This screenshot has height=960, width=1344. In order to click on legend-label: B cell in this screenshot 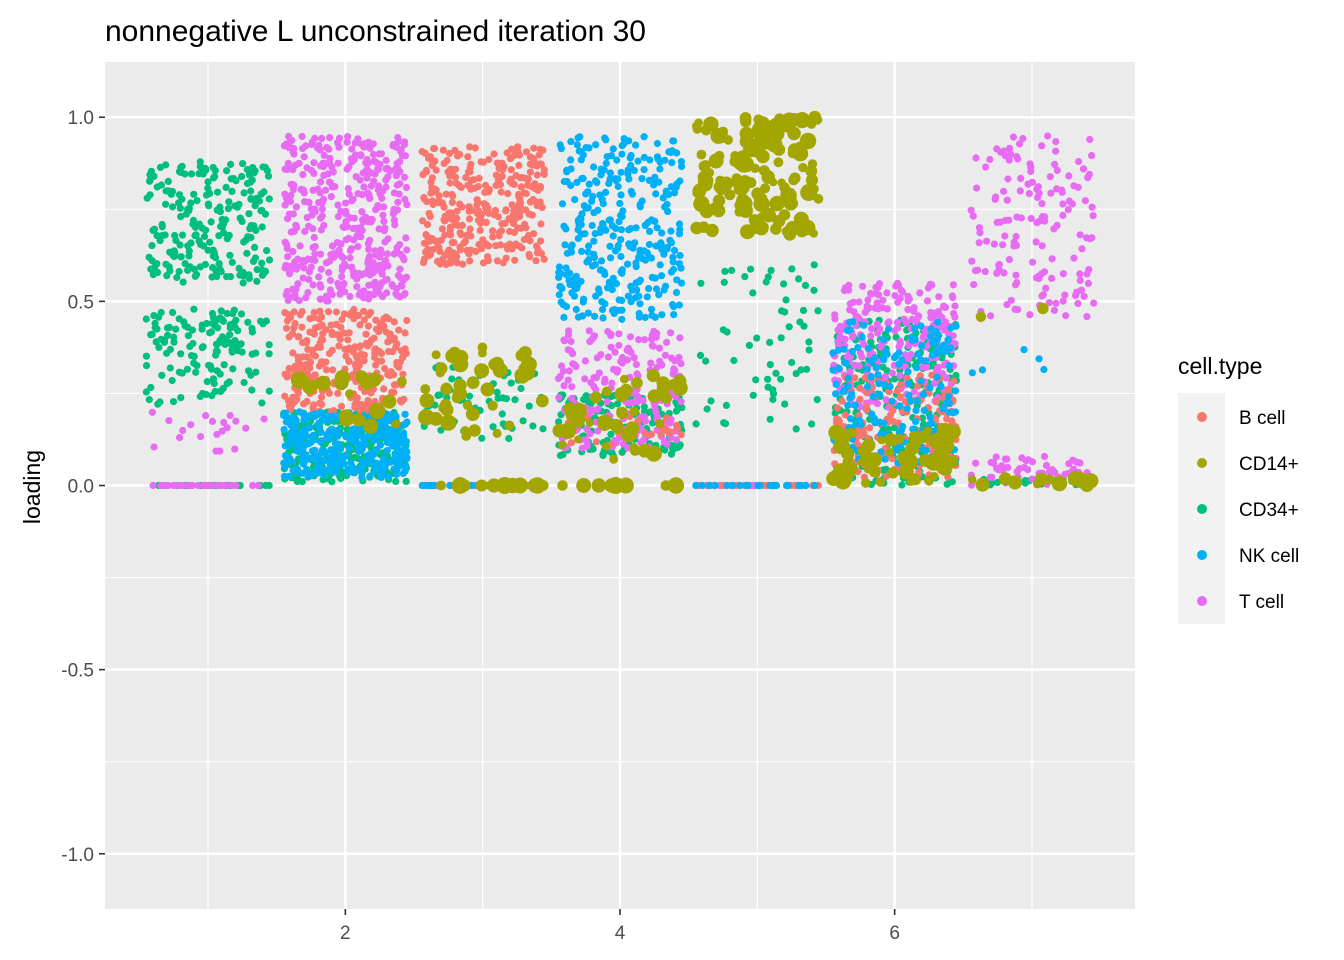, I will do `click(1262, 418)`.